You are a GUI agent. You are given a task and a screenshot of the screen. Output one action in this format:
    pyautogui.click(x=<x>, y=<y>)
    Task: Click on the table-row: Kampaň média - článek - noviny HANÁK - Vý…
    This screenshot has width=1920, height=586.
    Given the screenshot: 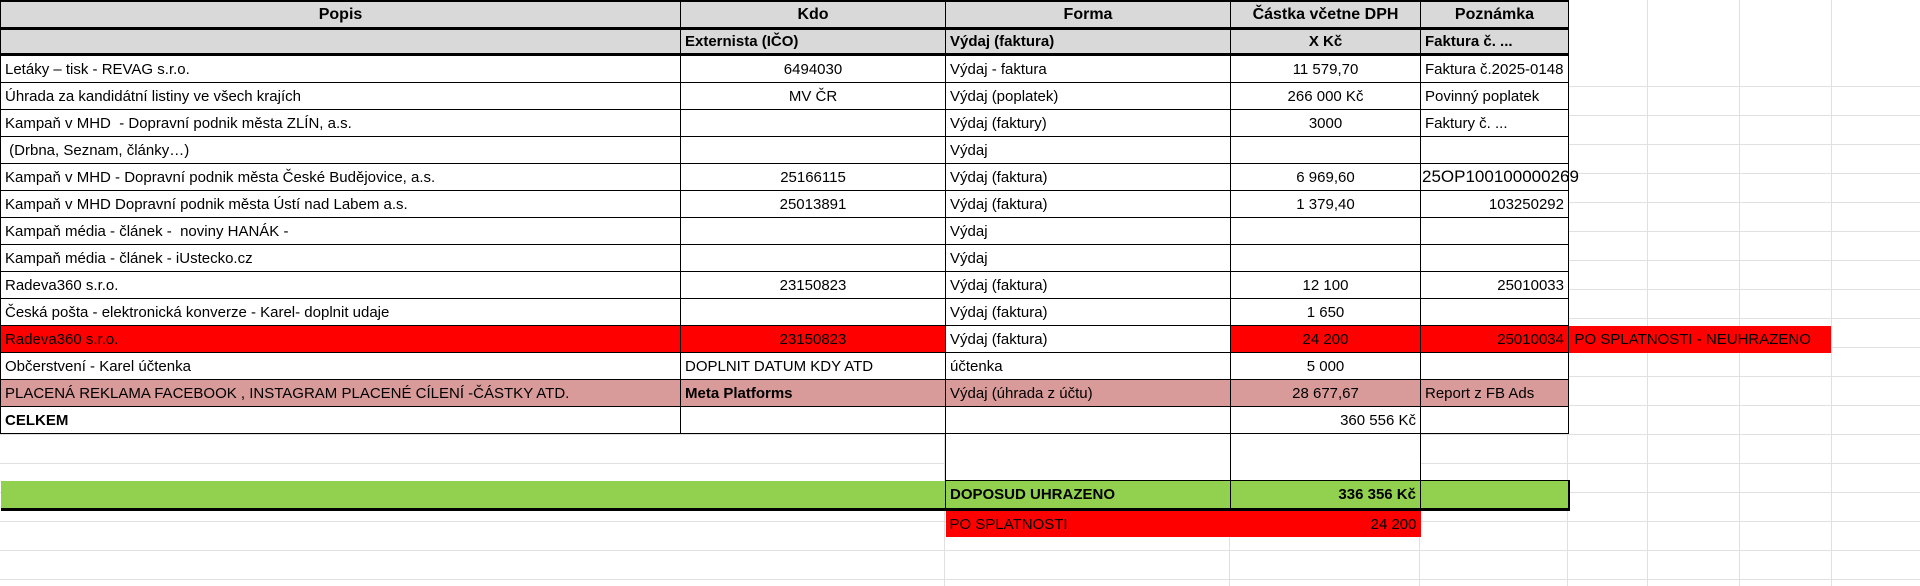 What is the action you would take?
    pyautogui.click(x=784, y=231)
    